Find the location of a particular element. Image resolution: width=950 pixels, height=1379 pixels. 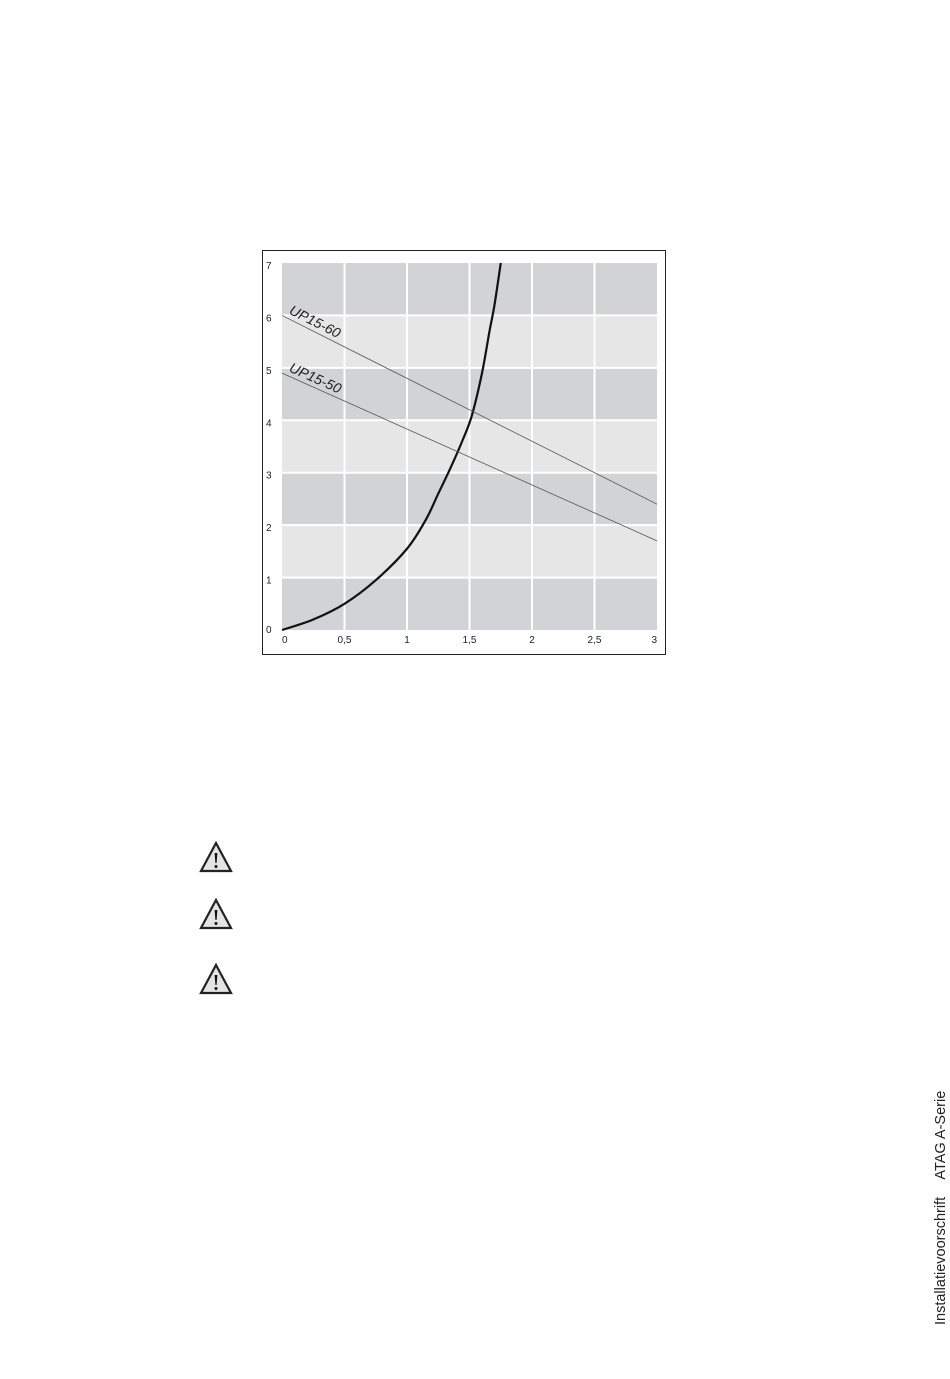

footer-side-text: Installatievoorschrift ATAG A-Serie is located at coordinates (941, 1201).